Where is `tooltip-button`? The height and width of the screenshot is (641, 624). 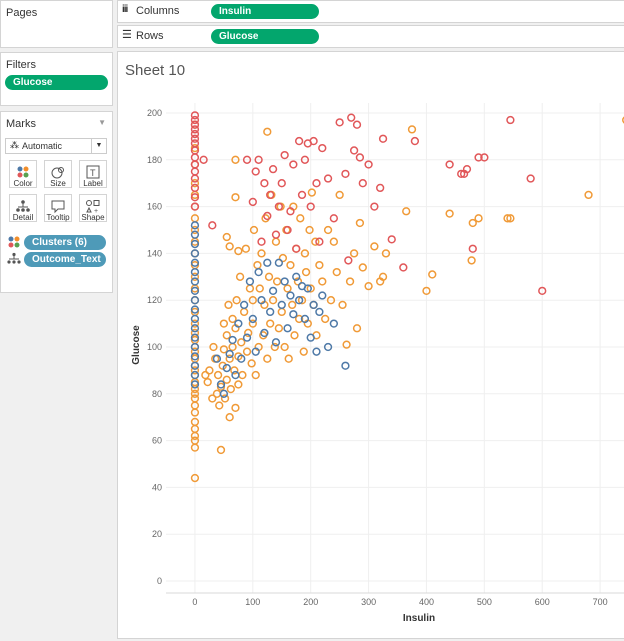 tooltip-button is located at coordinates (58, 208).